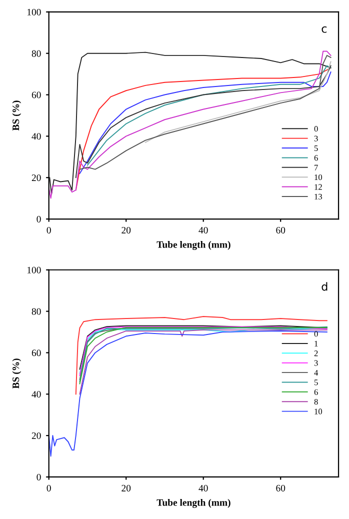 The width and height of the screenshot is (349, 519). I want to click on legend-label: 2, so click(316, 353).